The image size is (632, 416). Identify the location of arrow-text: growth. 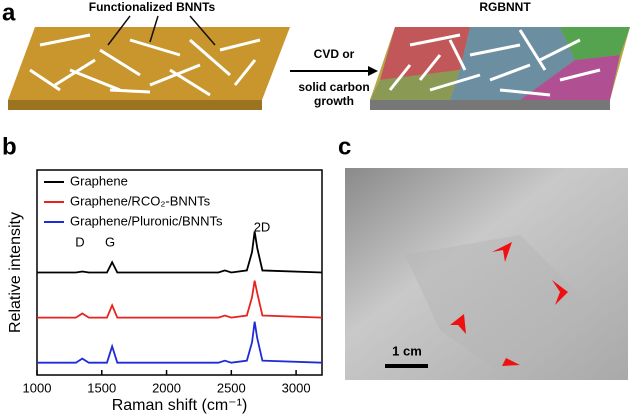
(334, 101).